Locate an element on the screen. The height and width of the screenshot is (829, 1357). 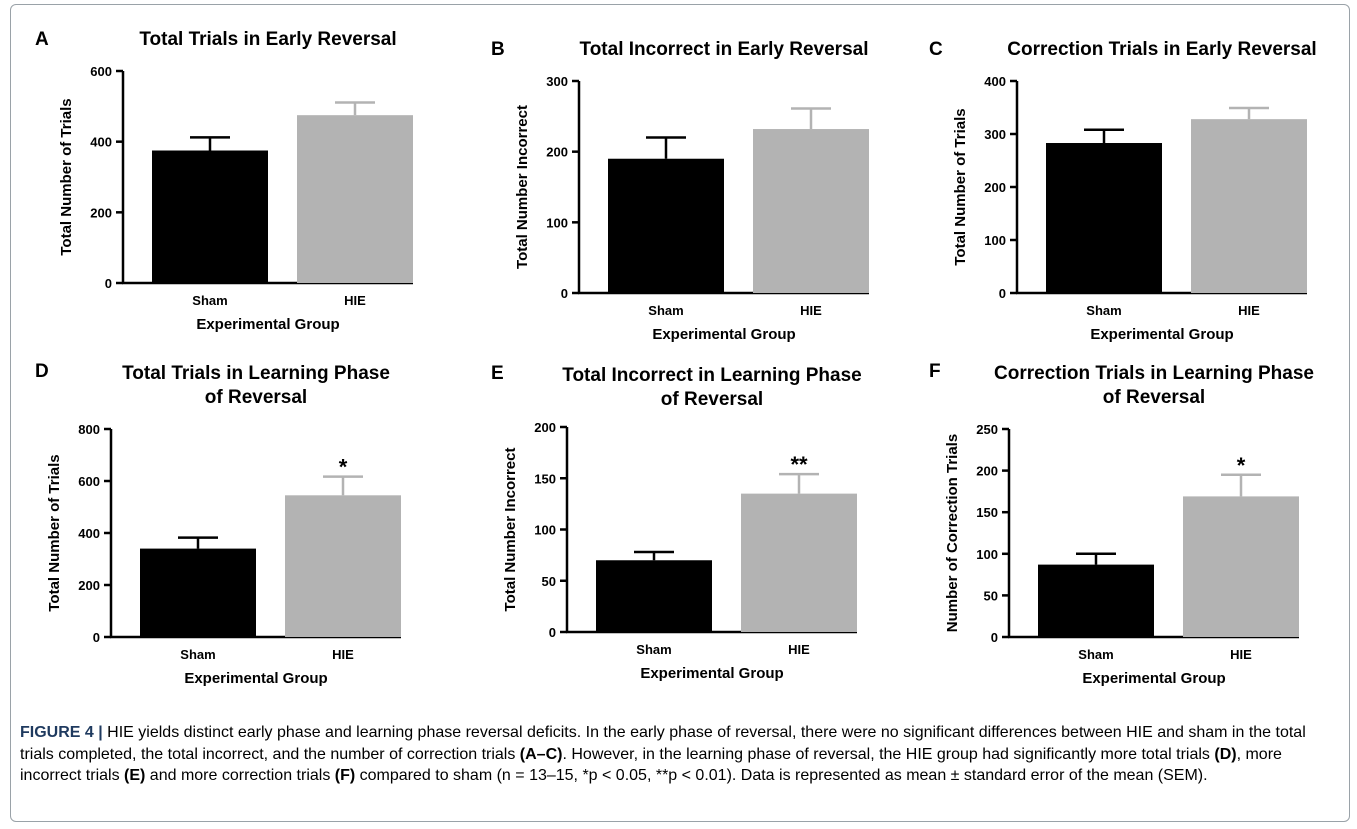
chart-title: Correction Trials in Learning Phase is located at coordinates (1154, 373).